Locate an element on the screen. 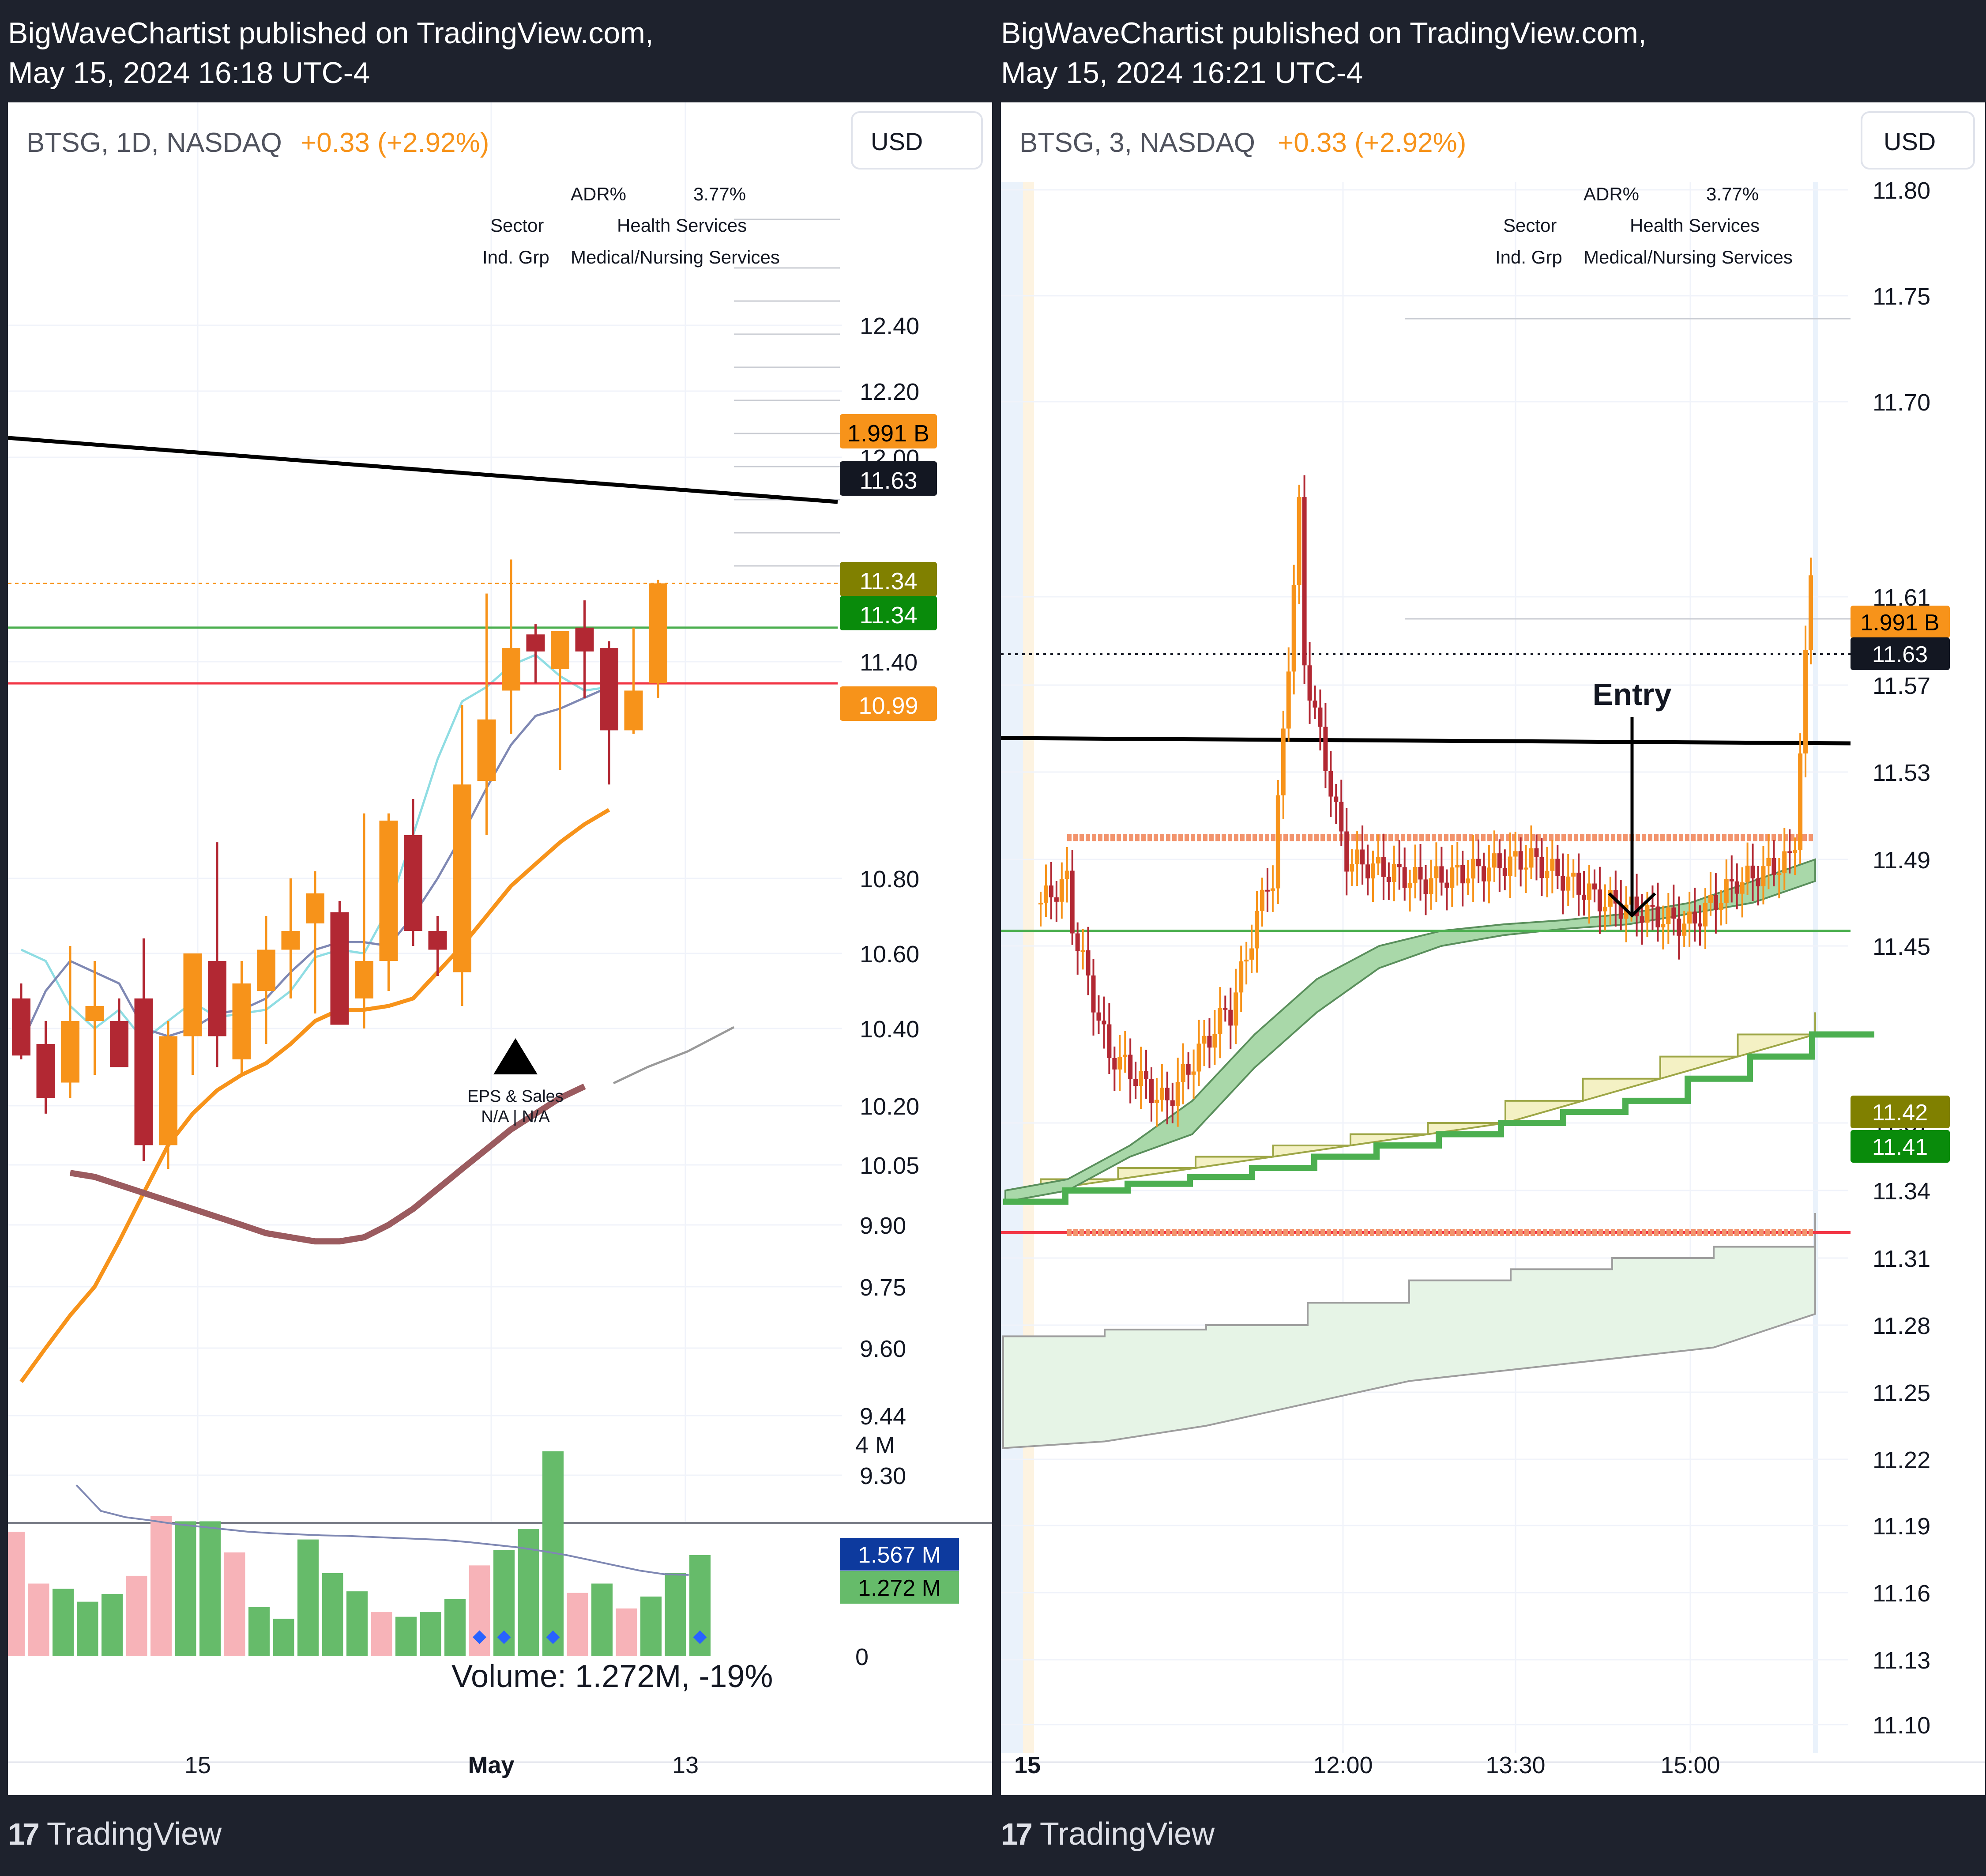 This screenshot has width=1986, height=1876. price-label: 1.991 B is located at coordinates (1899, 623).